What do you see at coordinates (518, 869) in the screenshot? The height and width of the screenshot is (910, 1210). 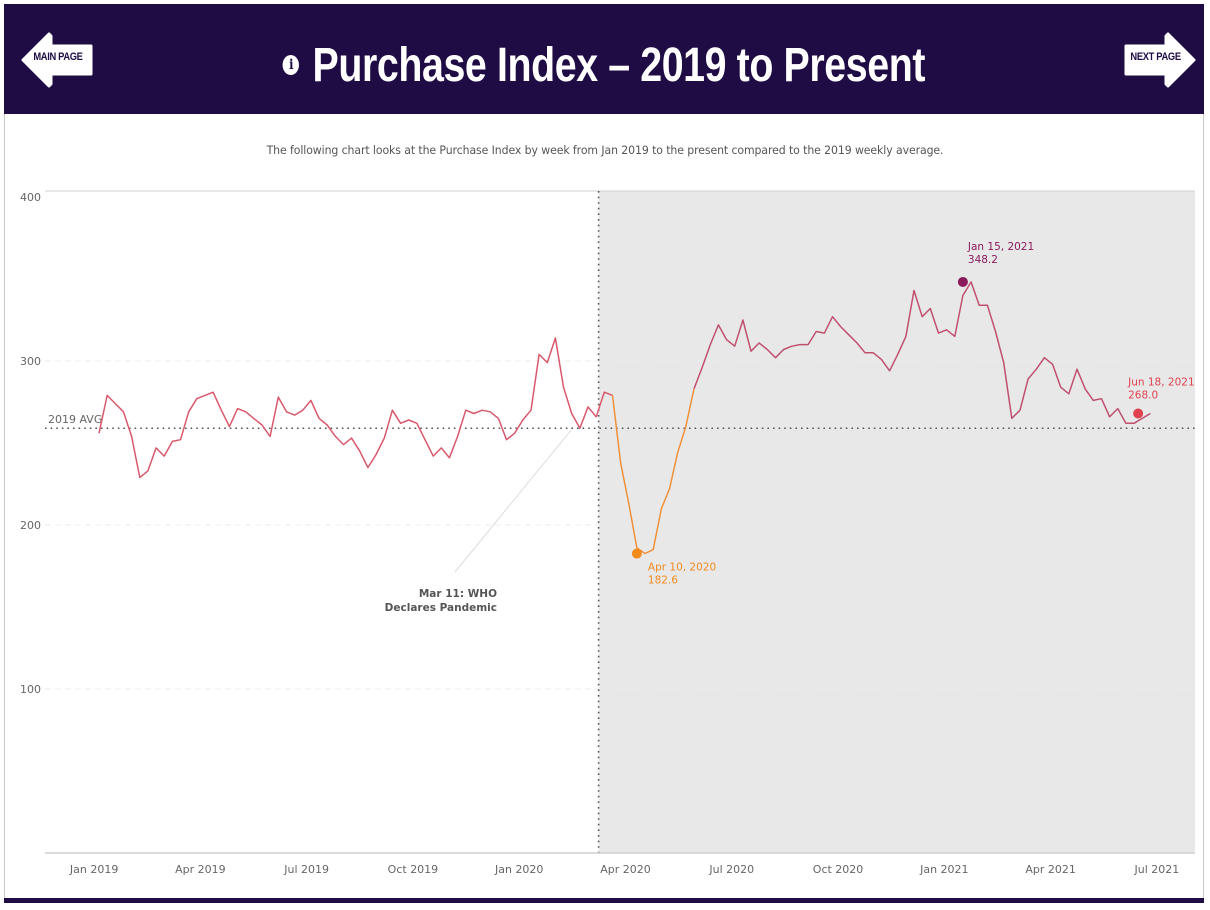 I see `x-tick-label: Jan 2020` at bounding box center [518, 869].